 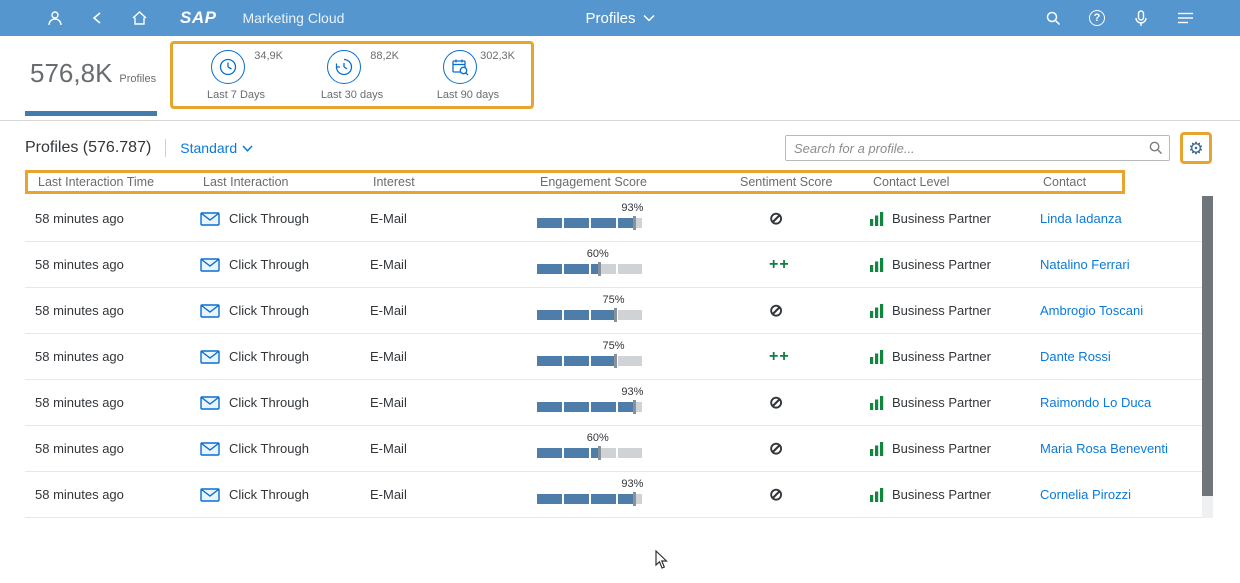 I want to click on contact-link: Natalino Ferrari, so click(x=1085, y=264).